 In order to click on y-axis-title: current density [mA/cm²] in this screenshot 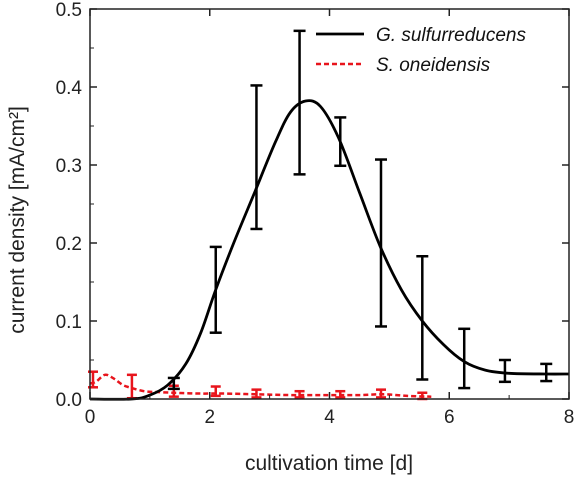, I will do `click(17, 220)`.